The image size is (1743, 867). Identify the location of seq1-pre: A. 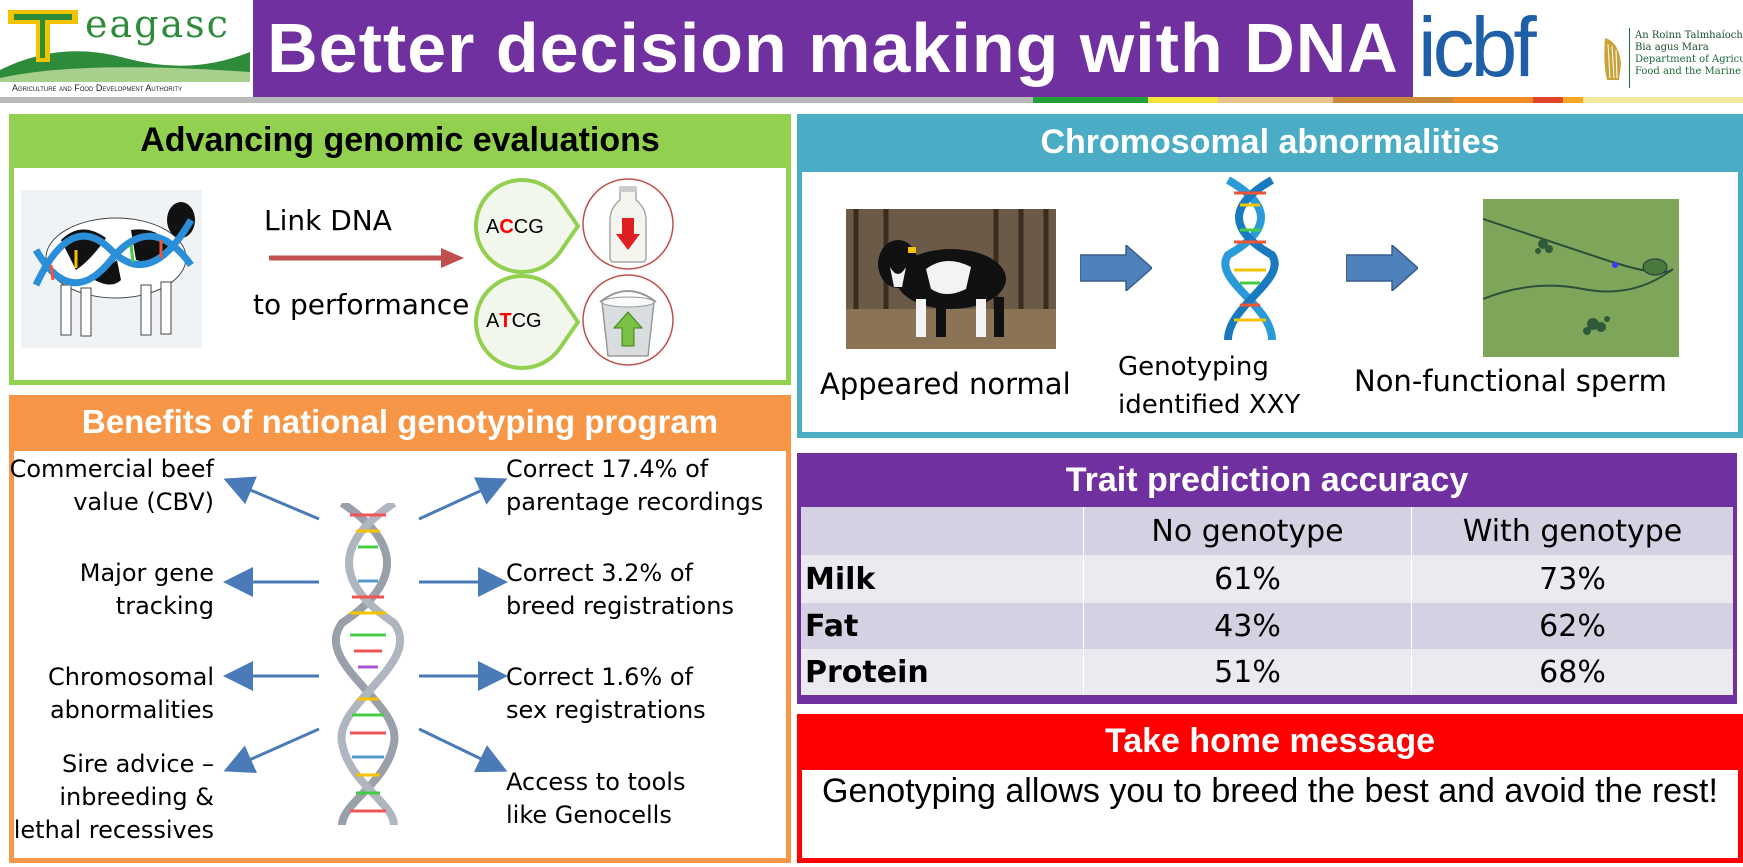
(493, 227).